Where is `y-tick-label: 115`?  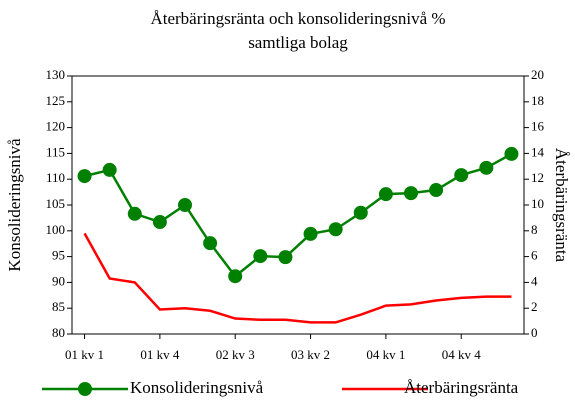
y-tick-label: 115 is located at coordinates (55, 151).